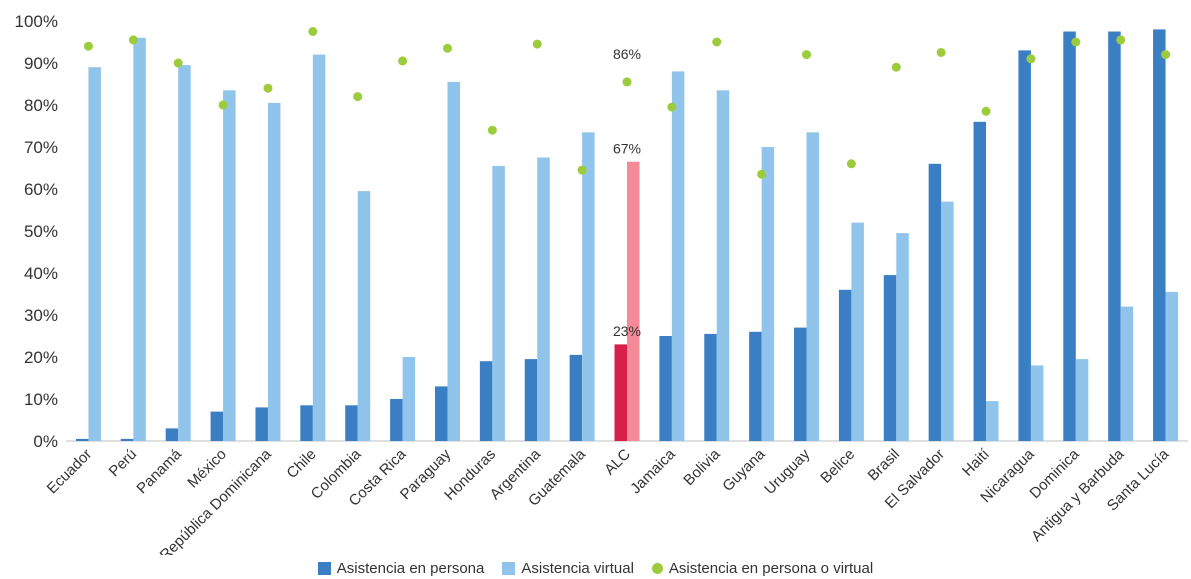 The image size is (1191, 579). What do you see at coordinates (401, 568) in the screenshot?
I see `legend-item-in-person: Asistencia en persona` at bounding box center [401, 568].